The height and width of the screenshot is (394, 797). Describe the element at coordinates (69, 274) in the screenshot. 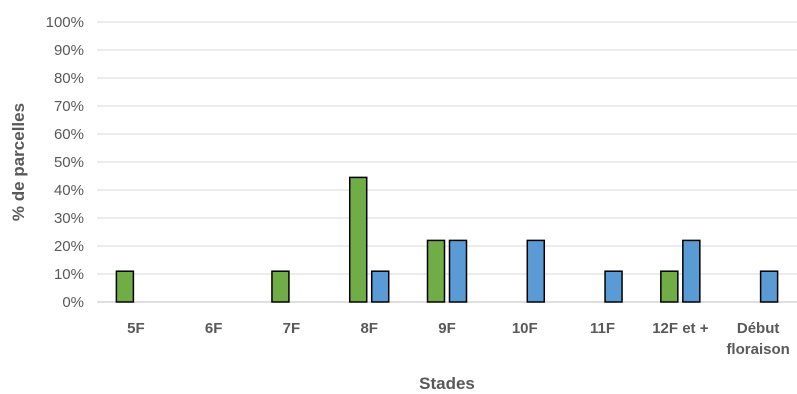

I see `y-tick-label: 10%` at that location.